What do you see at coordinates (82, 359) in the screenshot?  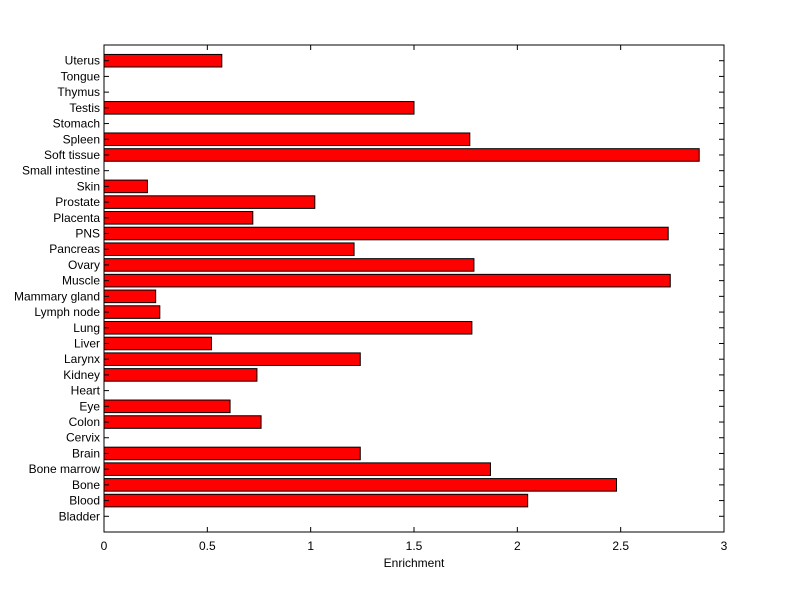 I see `category-label-larynx: Larynx` at bounding box center [82, 359].